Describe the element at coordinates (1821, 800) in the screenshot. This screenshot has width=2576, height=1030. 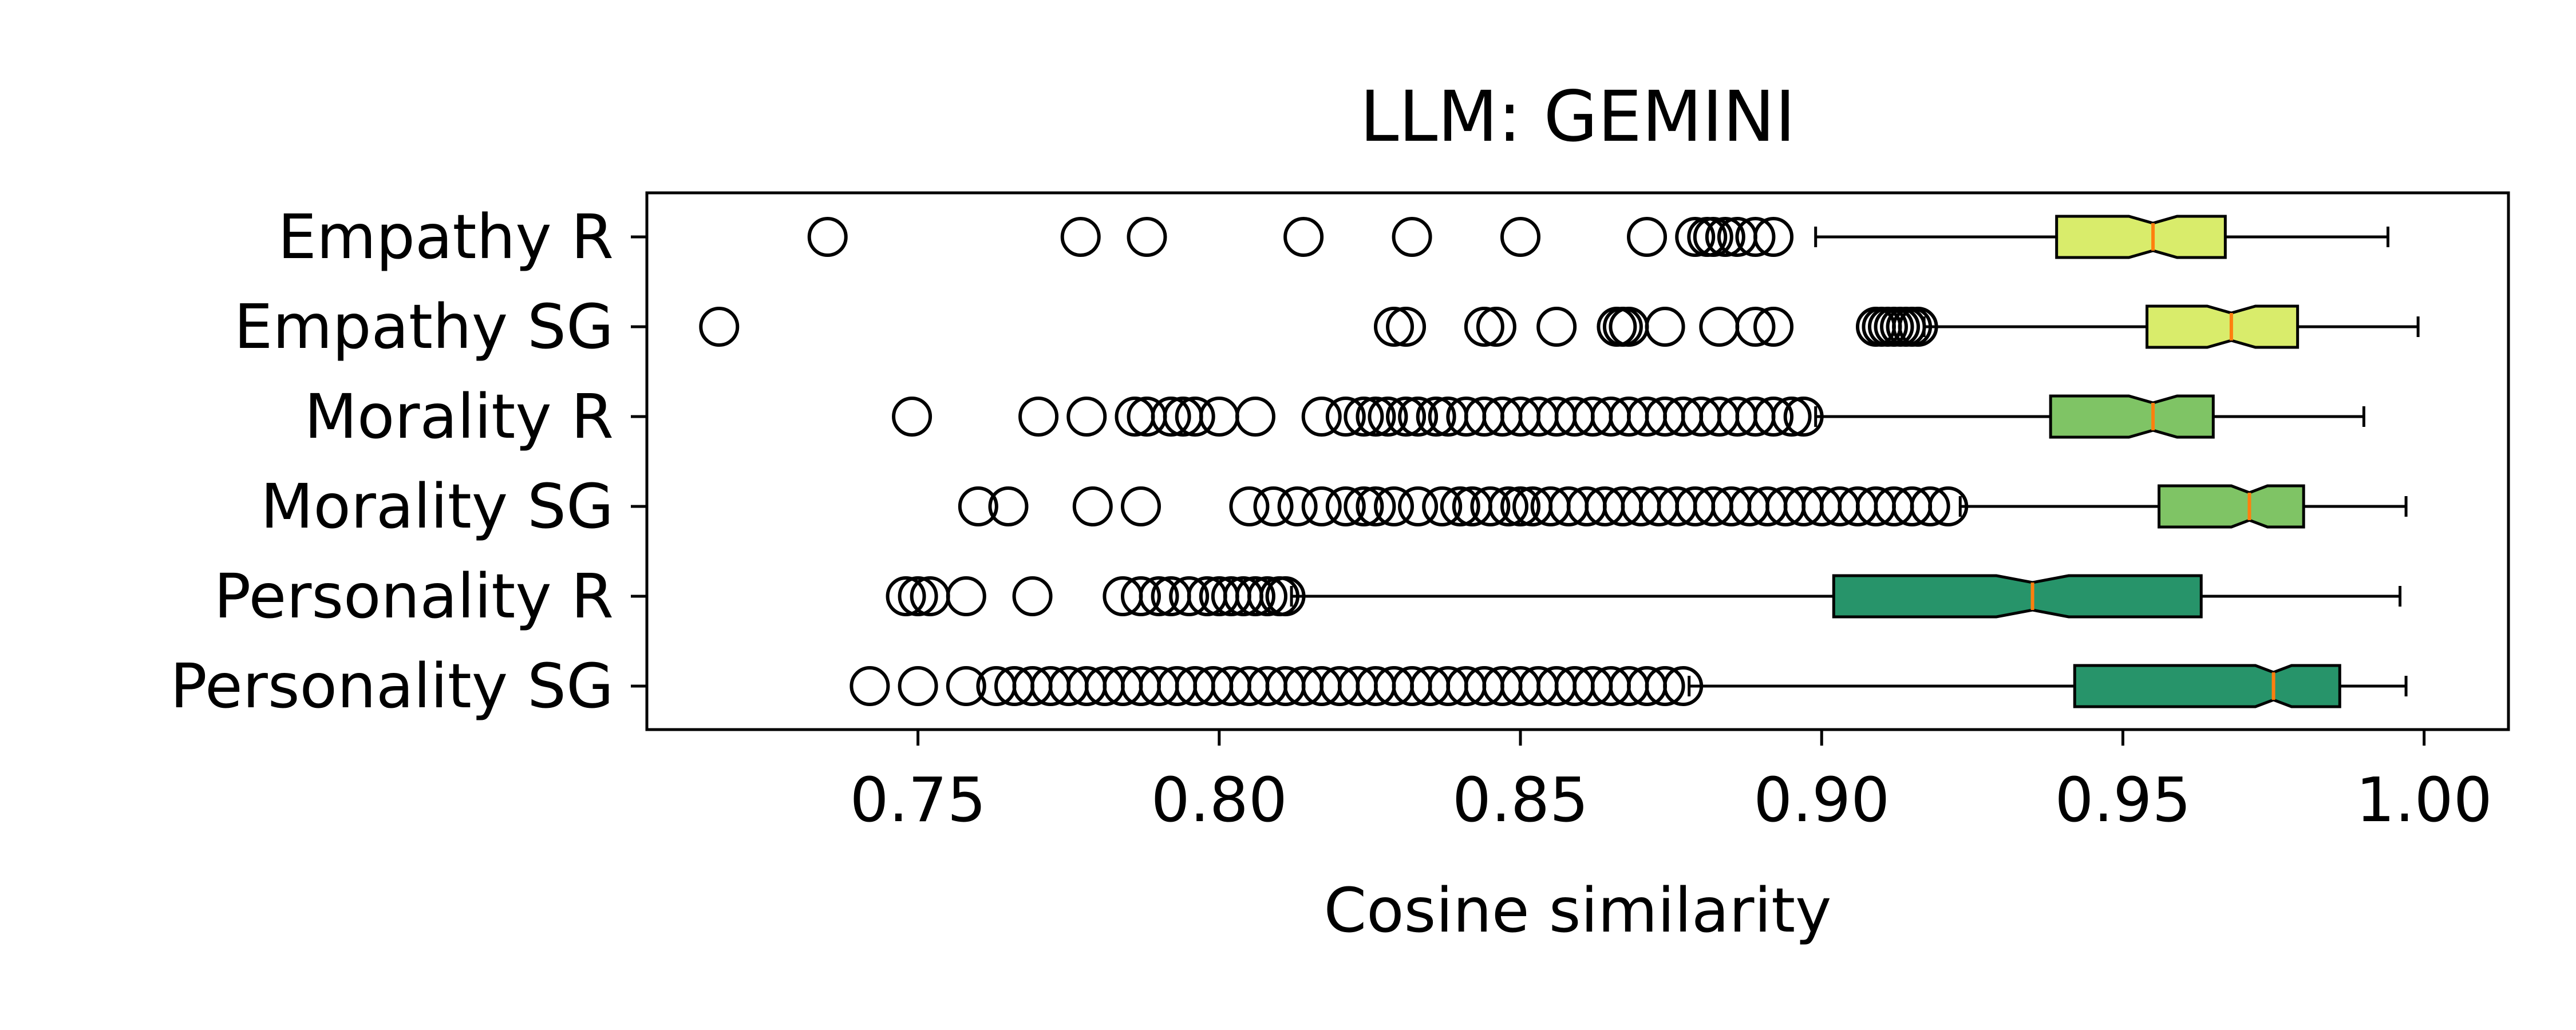
I see `x-tick-label: 0.90` at that location.